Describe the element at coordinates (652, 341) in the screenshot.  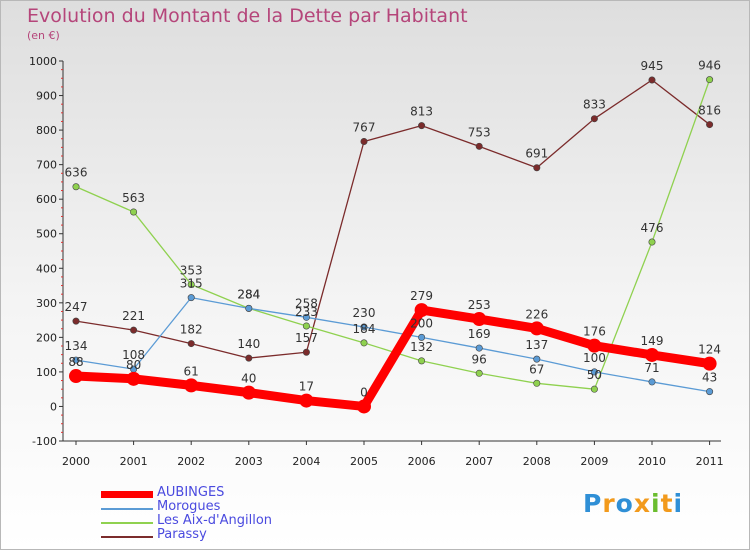
I see `data-label: 149` at that location.